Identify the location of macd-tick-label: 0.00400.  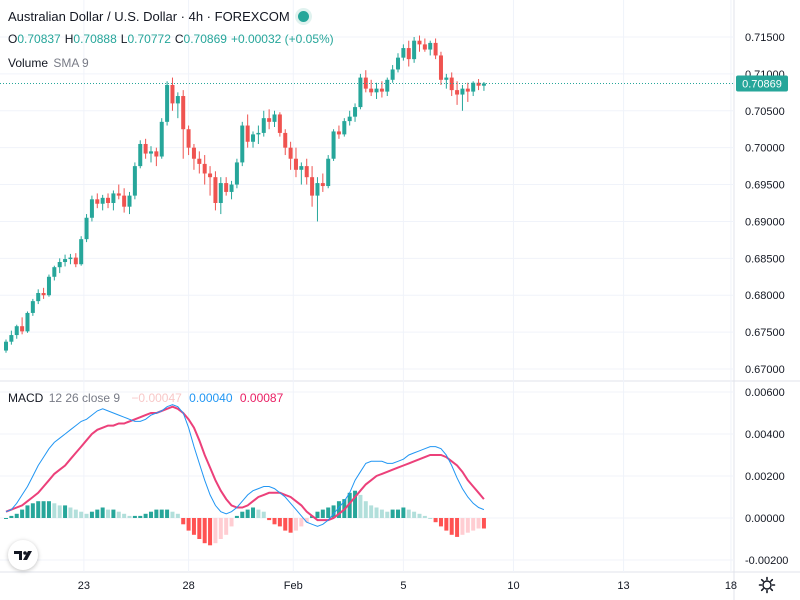
(765, 435).